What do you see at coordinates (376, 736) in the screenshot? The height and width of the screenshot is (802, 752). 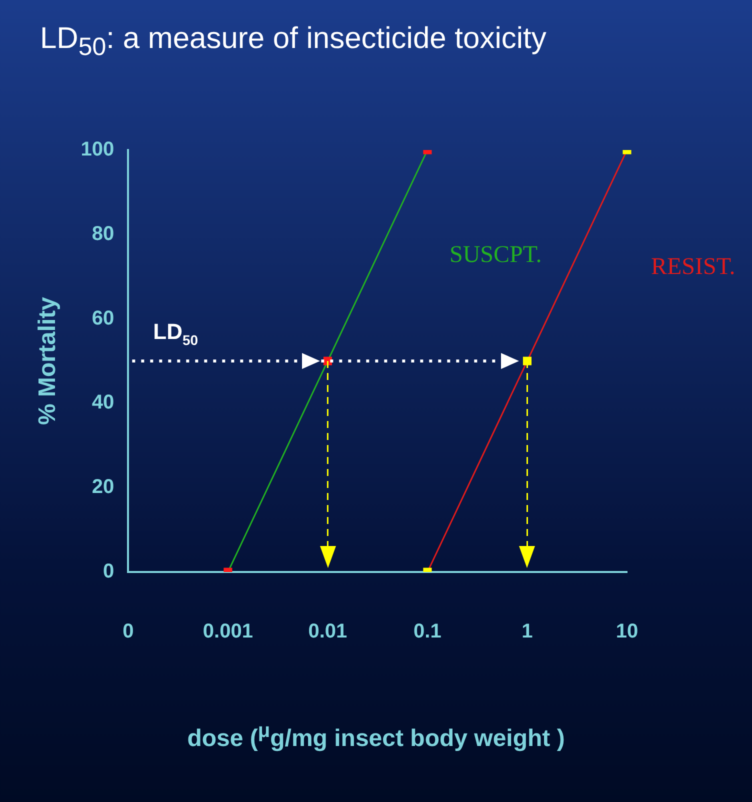 I see `x-axis-title: dose ($^{μ}$g/mg insect body weight )` at bounding box center [376, 736].